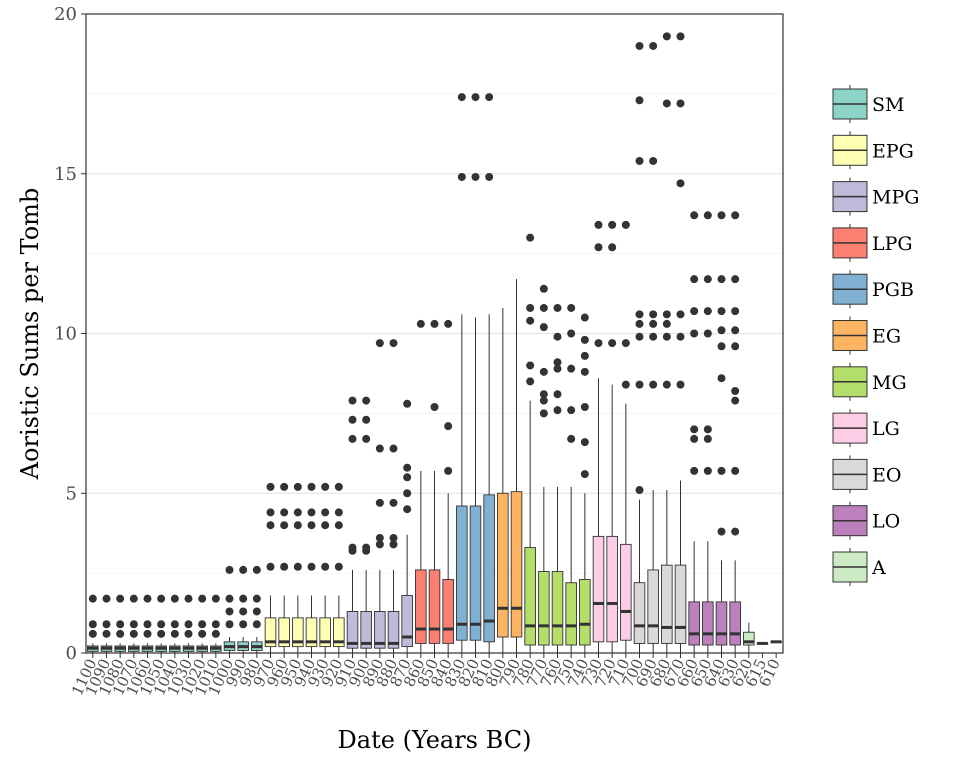 The width and height of the screenshot is (960, 768). I want to click on legend-label: LPG, so click(892, 244).